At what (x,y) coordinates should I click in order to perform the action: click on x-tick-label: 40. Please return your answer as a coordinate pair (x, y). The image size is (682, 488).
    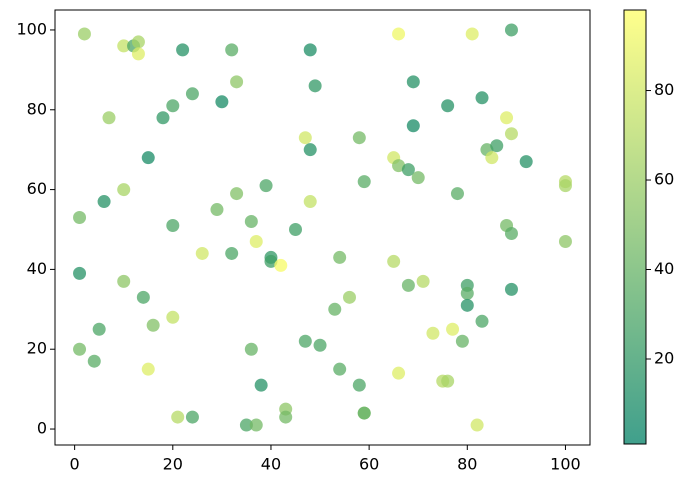
    Looking at the image, I should click on (271, 464).